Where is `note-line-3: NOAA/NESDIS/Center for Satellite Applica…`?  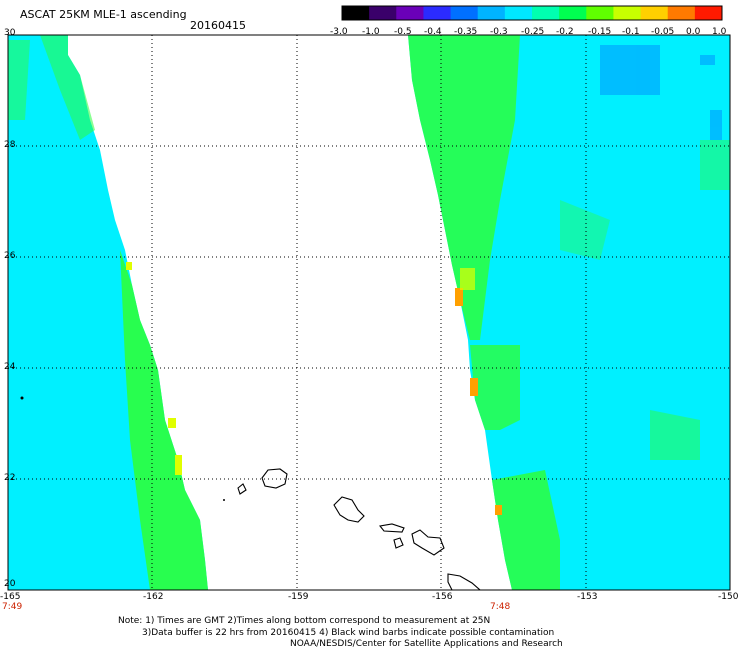 note-line-3: NOAA/NESDIS/Center for Satellite Applica… is located at coordinates (426, 644).